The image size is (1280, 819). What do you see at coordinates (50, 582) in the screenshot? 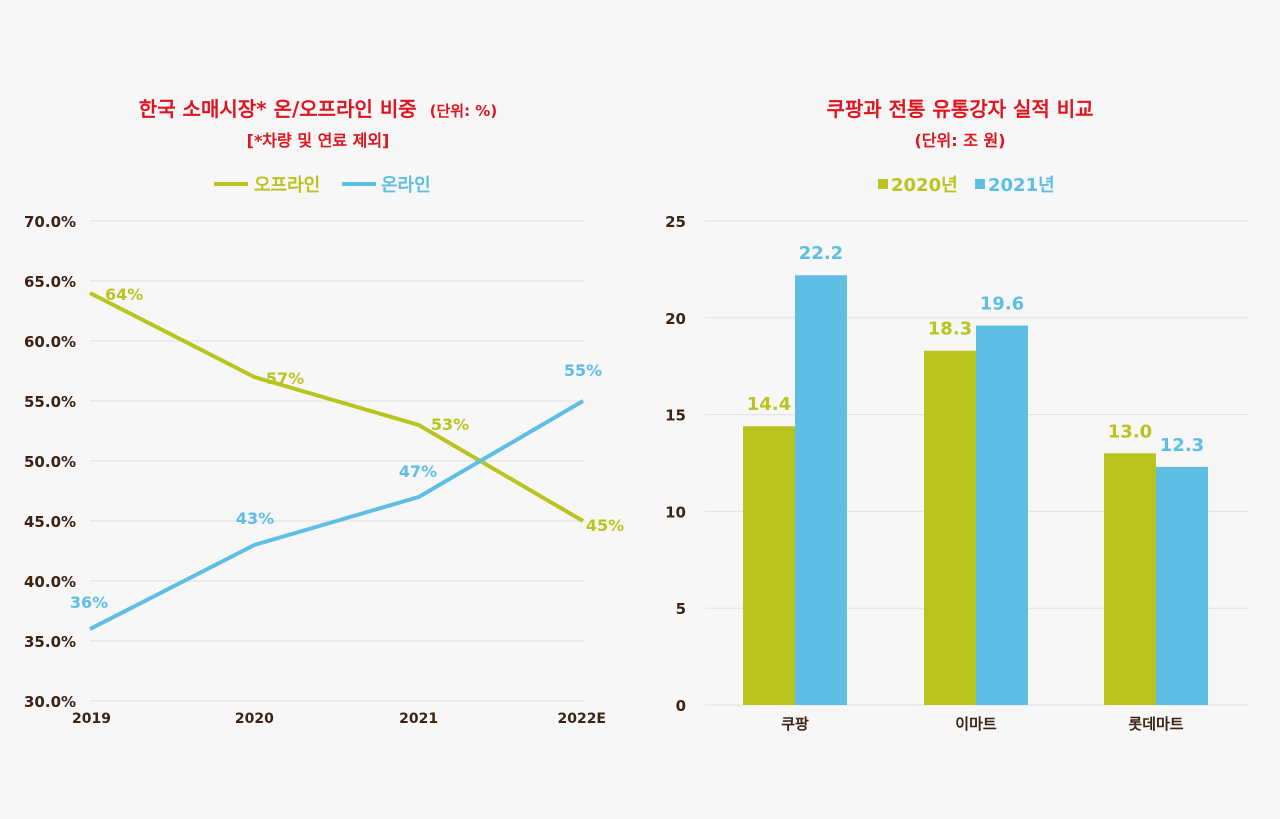
I see `line-chart-y-tick-label: 40.0%` at bounding box center [50, 582].